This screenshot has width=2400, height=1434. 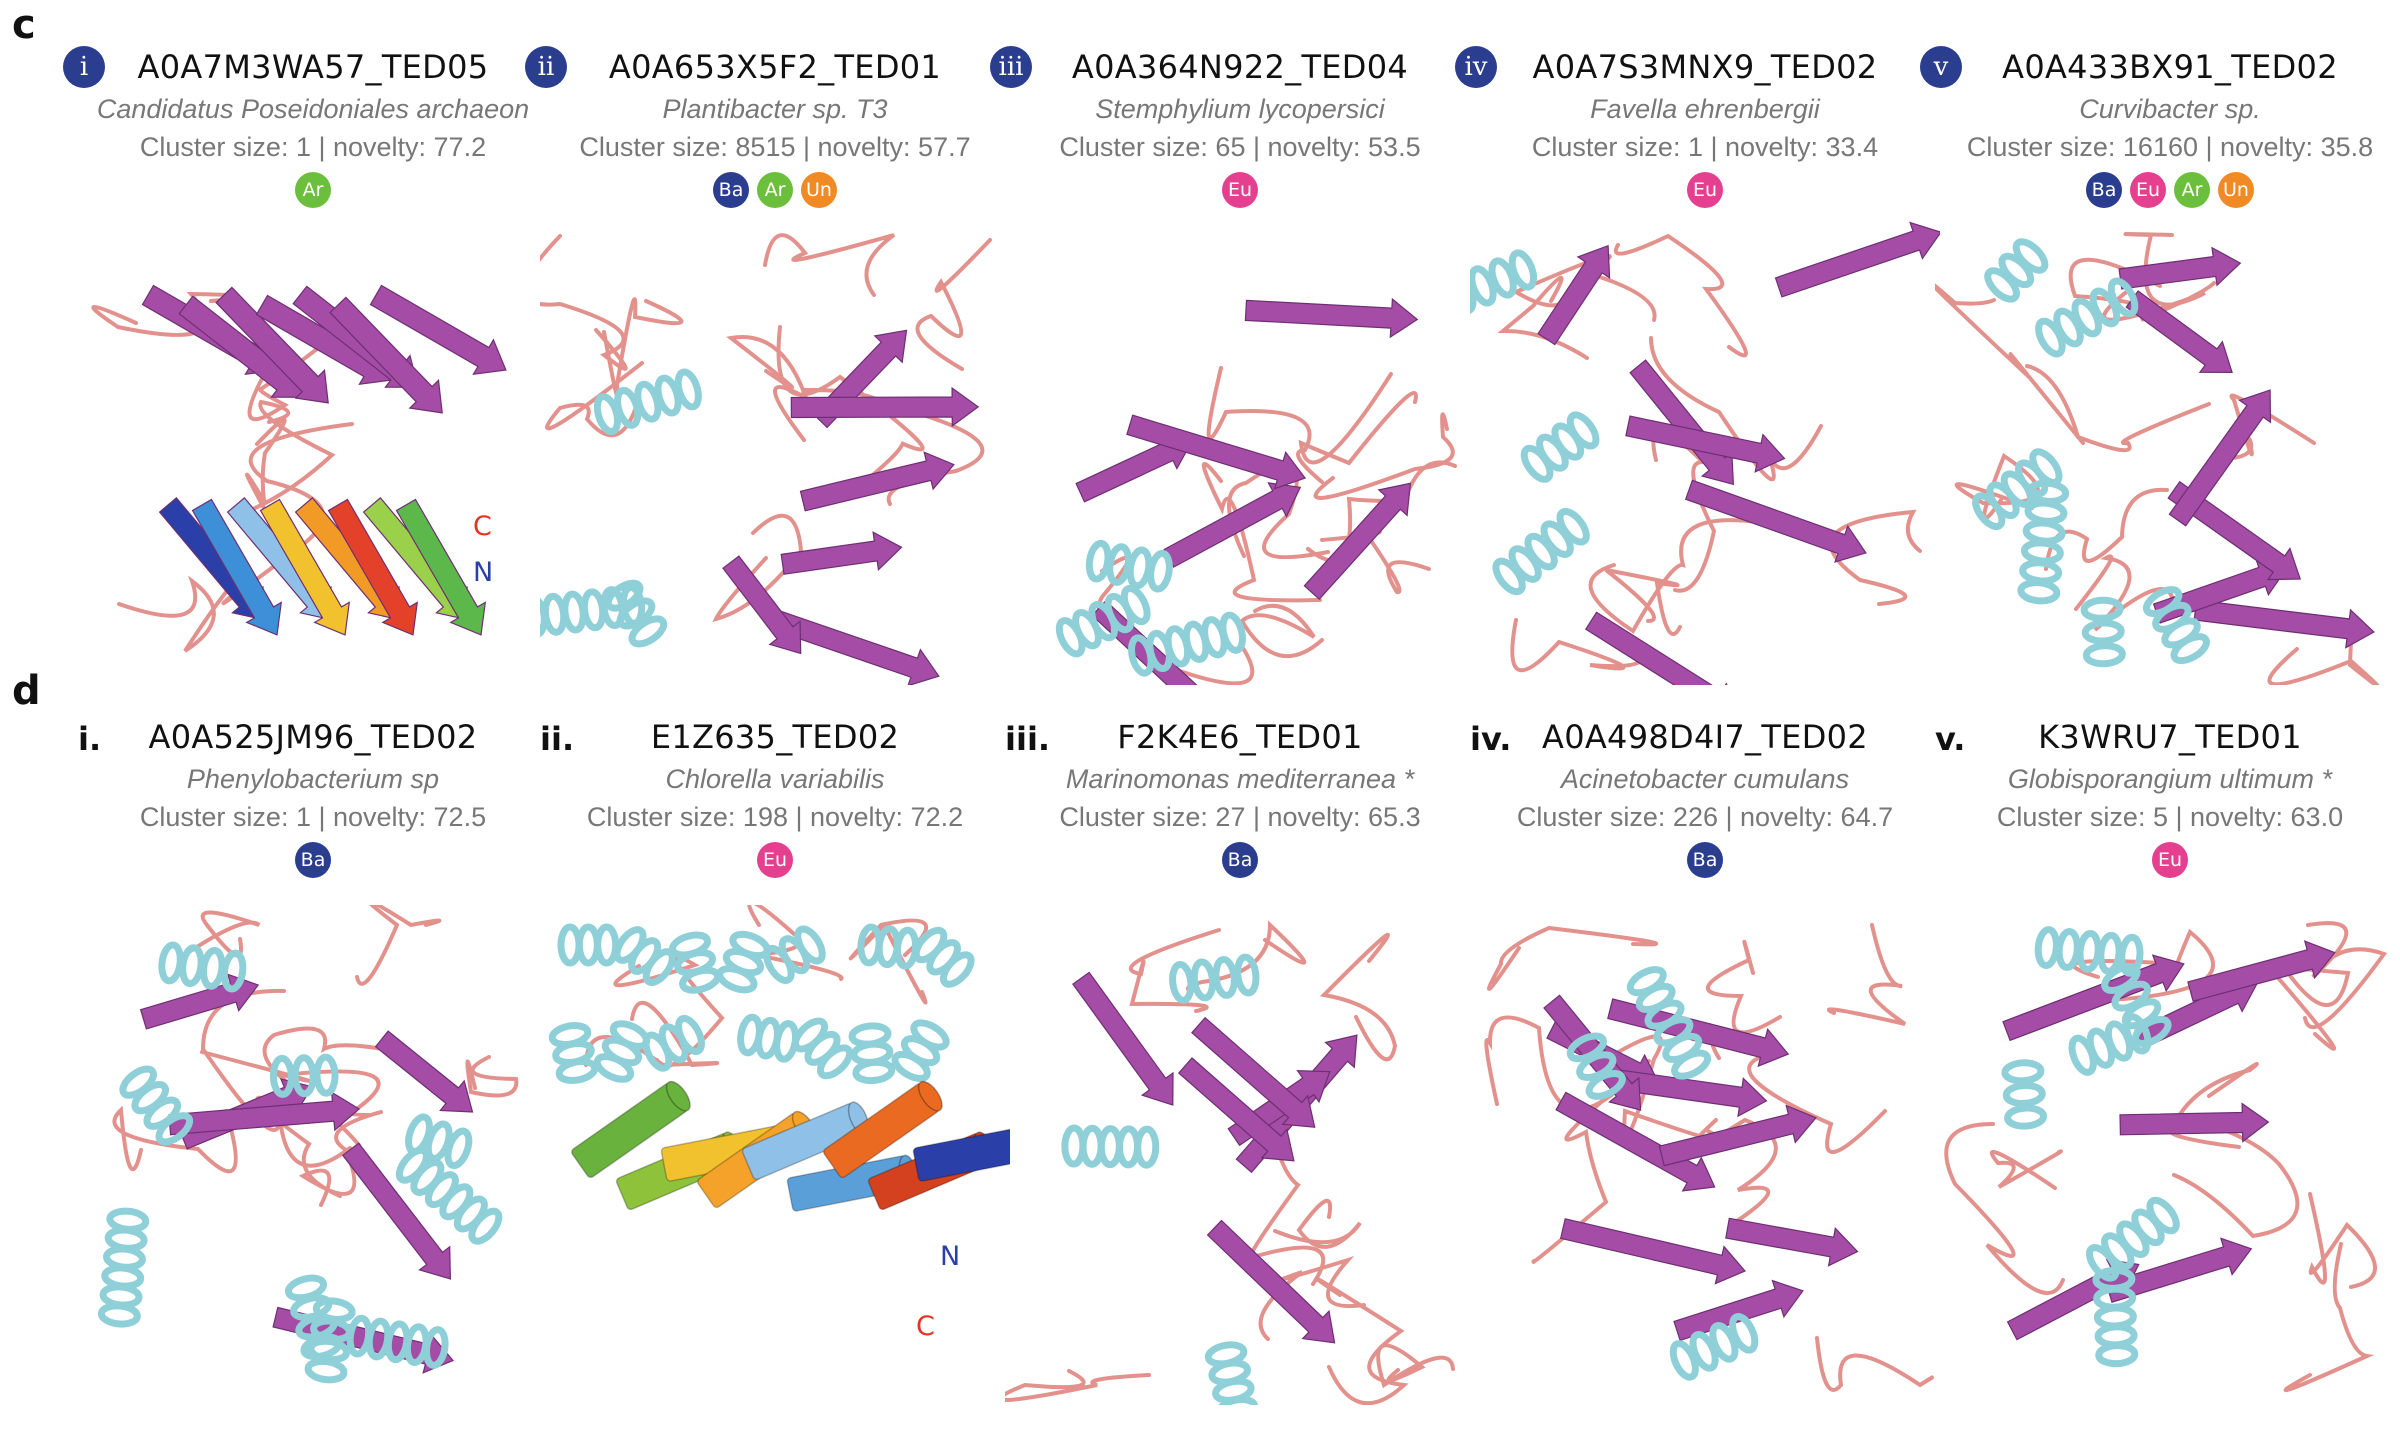 I want to click on entry-header: ii A0A653X5F2_TED01, so click(x=767, y=67).